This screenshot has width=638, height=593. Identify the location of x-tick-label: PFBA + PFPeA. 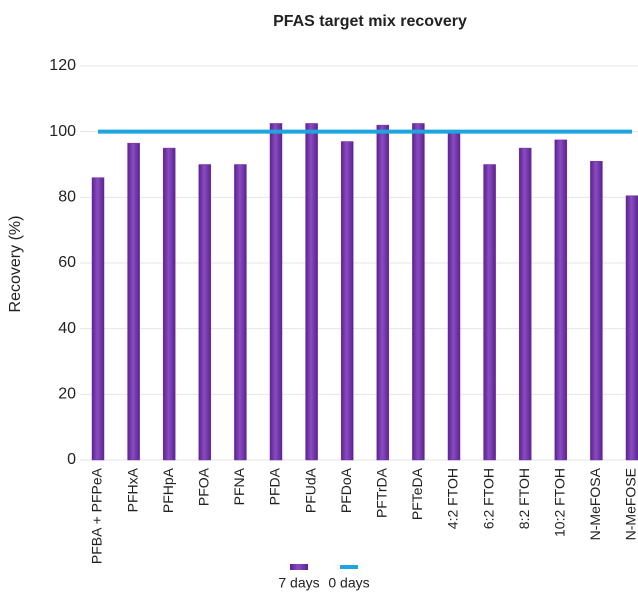
(97, 515).